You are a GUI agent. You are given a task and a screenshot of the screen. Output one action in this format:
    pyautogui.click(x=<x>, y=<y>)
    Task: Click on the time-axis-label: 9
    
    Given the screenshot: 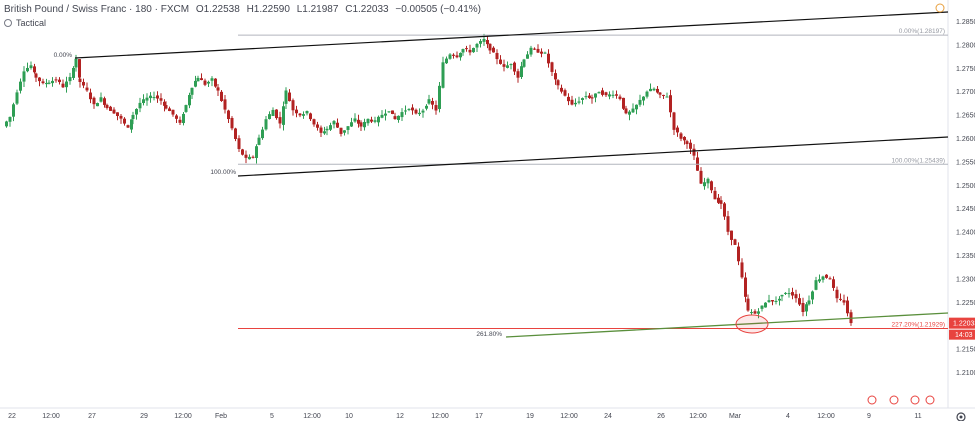 What is the action you would take?
    pyautogui.click(x=869, y=416)
    